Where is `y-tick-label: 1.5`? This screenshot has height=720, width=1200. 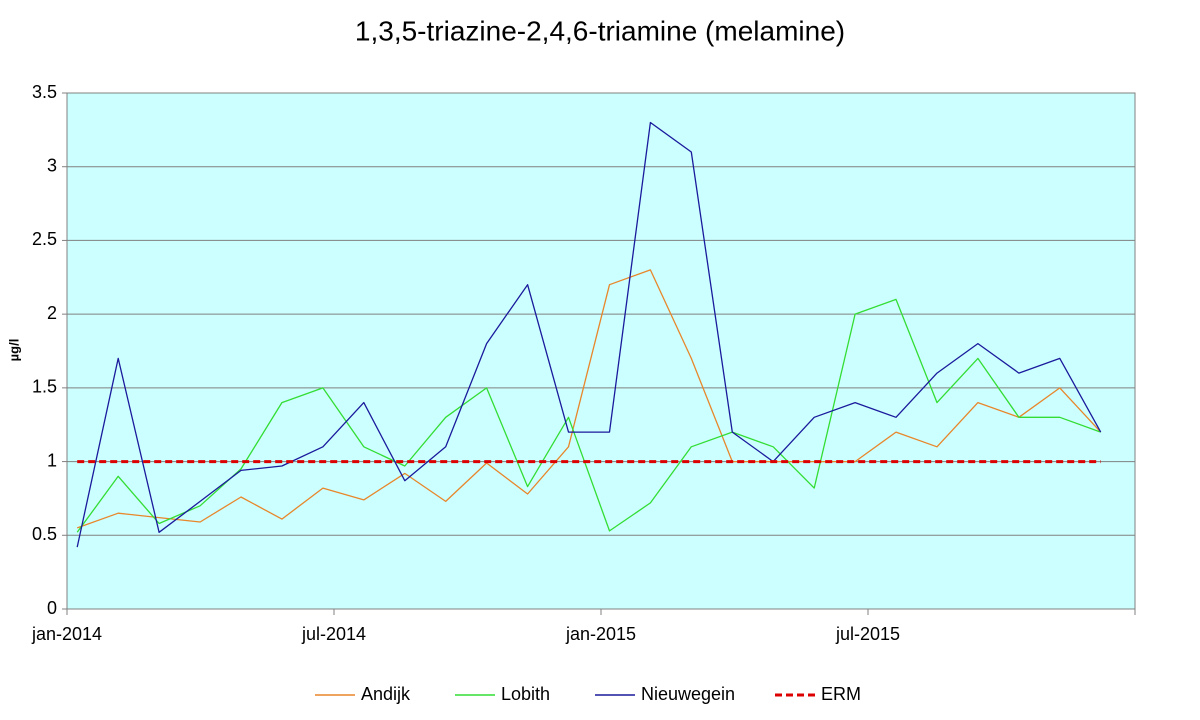 y-tick-label: 1.5 is located at coordinates (44, 387).